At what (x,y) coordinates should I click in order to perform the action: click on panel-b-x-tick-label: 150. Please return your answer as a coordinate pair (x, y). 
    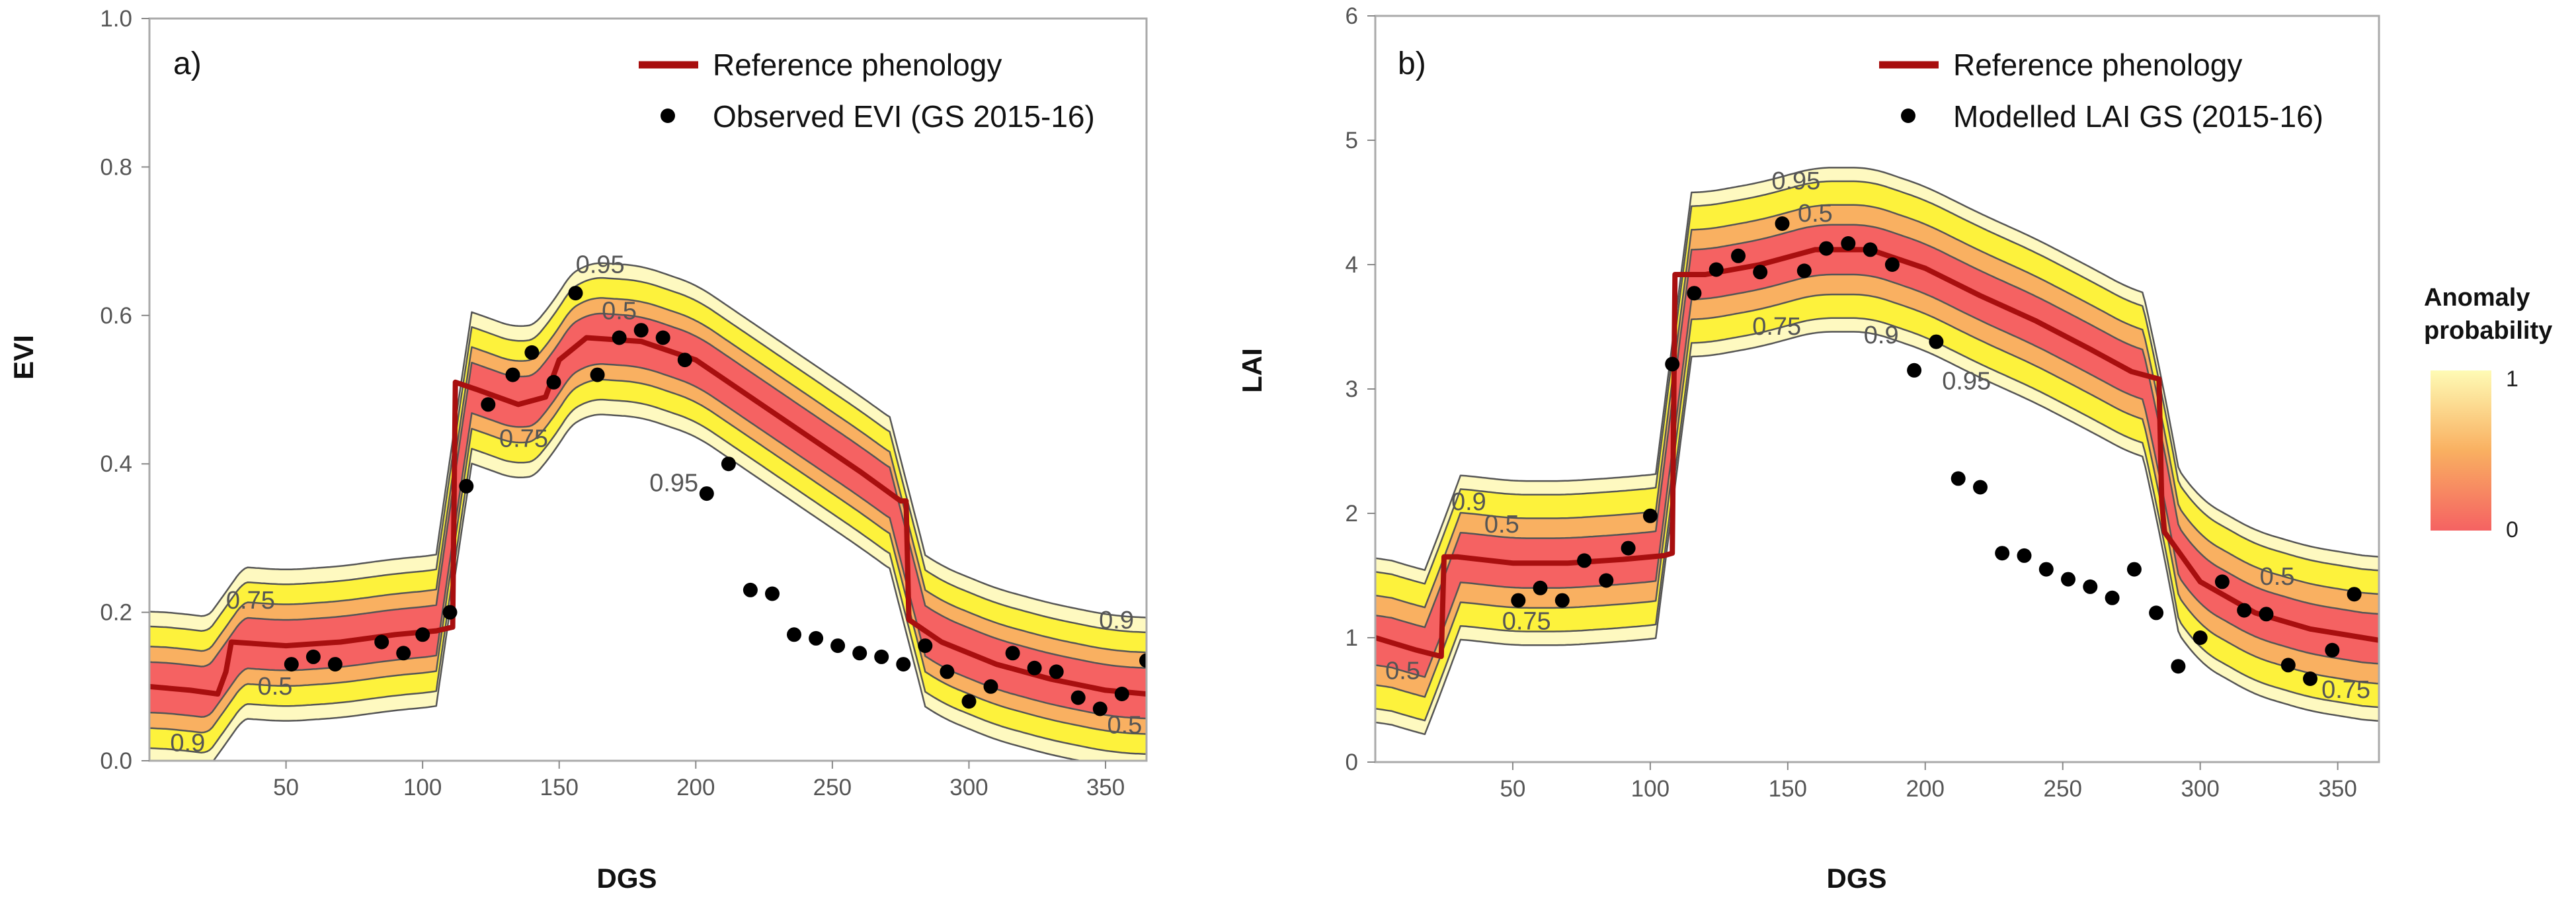
    Looking at the image, I should click on (1788, 789).